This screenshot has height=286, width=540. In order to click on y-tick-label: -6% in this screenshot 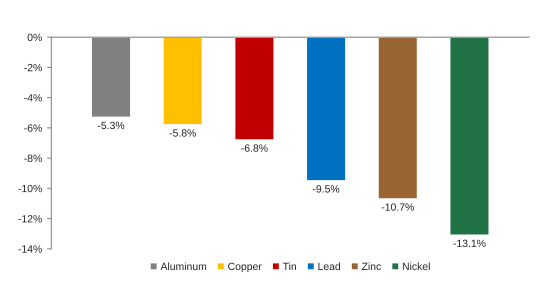, I will do `click(33, 128)`.